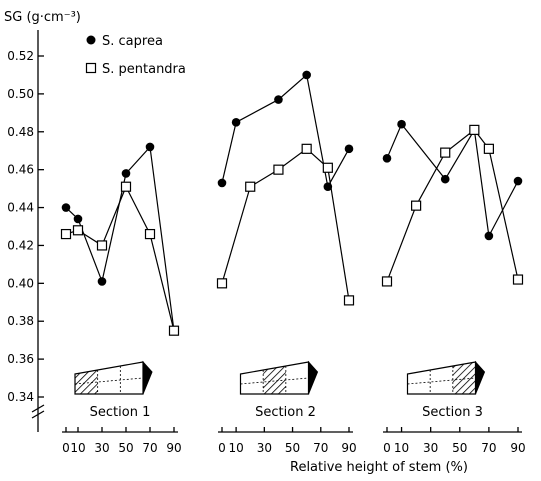 The width and height of the screenshot is (541, 481). Describe the element at coordinates (42, 17) in the screenshot. I see `y-axis-label: SG (g·cm⁻³)` at that location.